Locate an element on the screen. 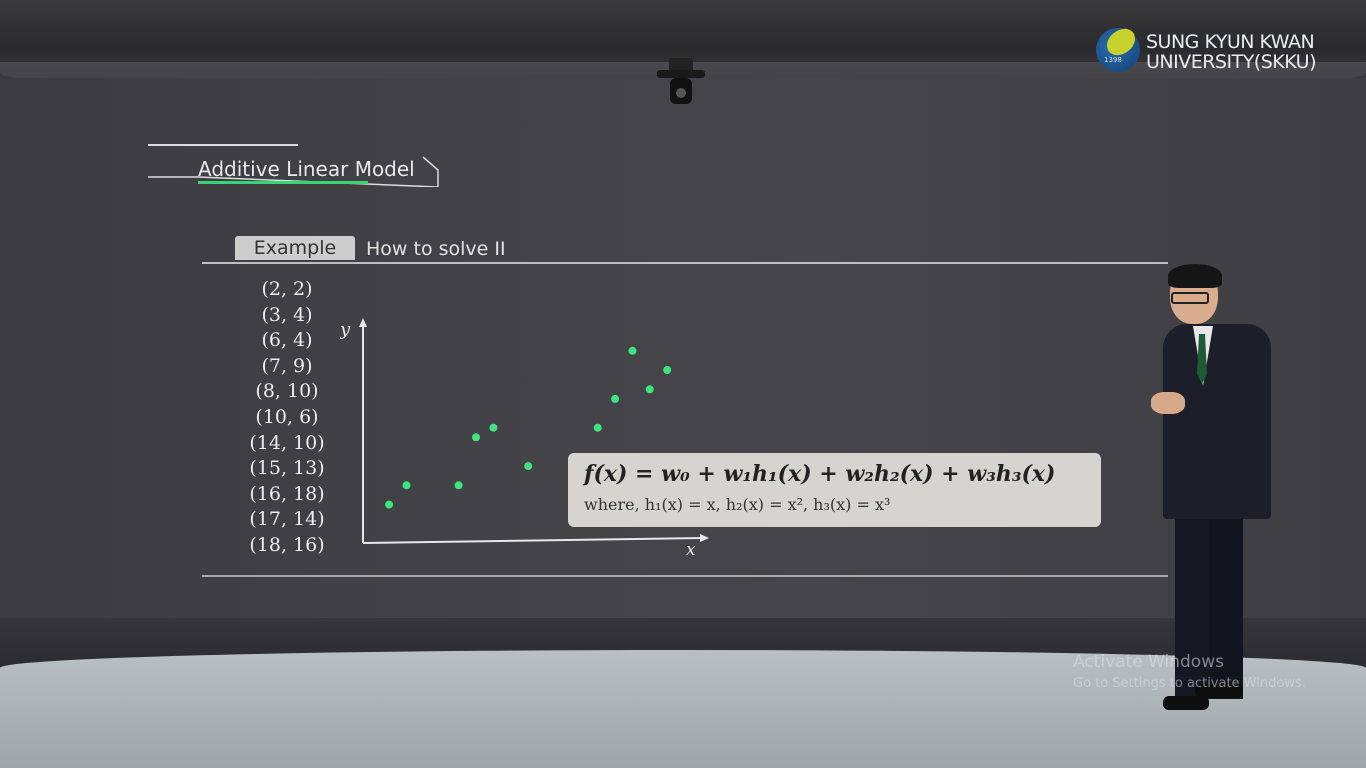 The image size is (1366, 768). camera-arm is located at coordinates (681, 74).